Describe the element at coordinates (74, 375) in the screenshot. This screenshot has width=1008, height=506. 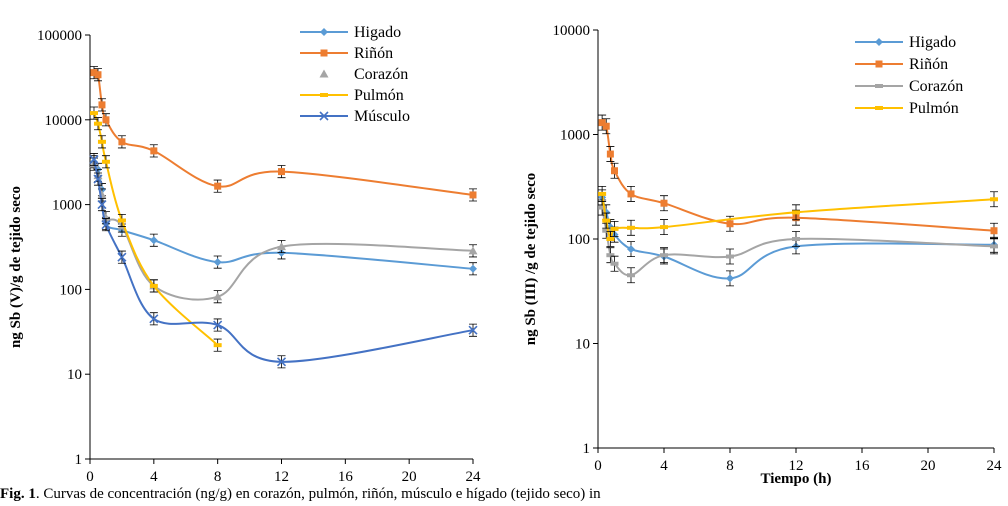
I see `y-tick-label: 10` at that location.